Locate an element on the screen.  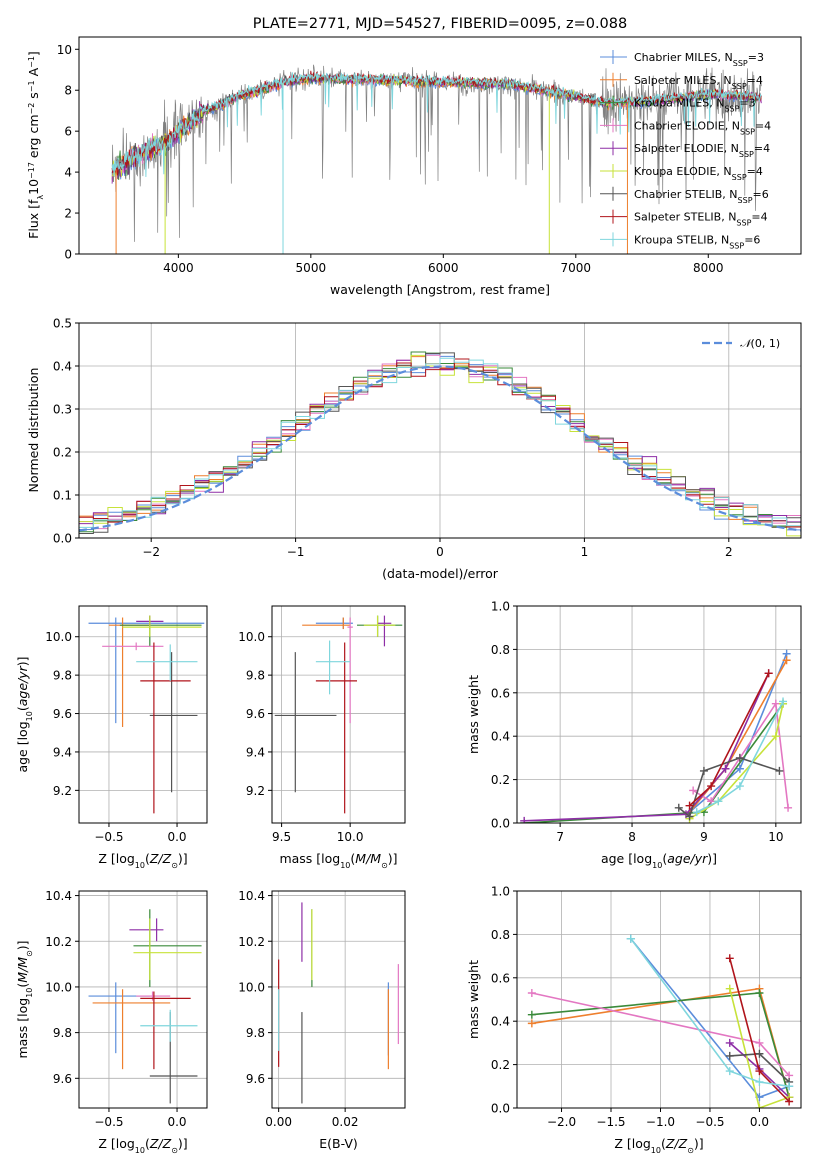
spectrum-legend-label-part: Kroupa STELIB, N is located at coordinates (681, 239).